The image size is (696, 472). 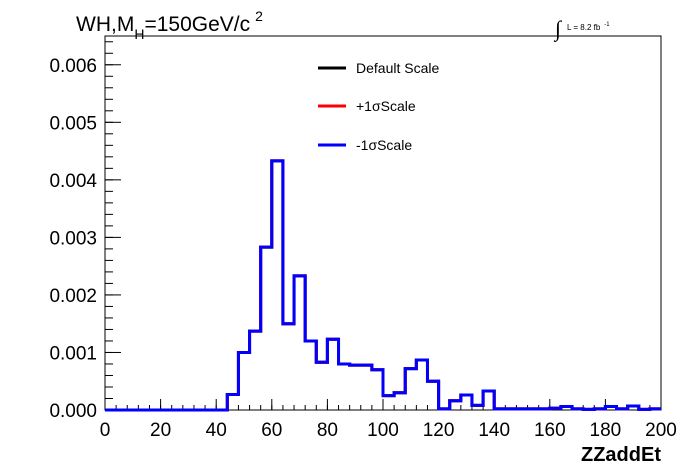 I want to click on lumi-superscript: -1, so click(x=607, y=25).